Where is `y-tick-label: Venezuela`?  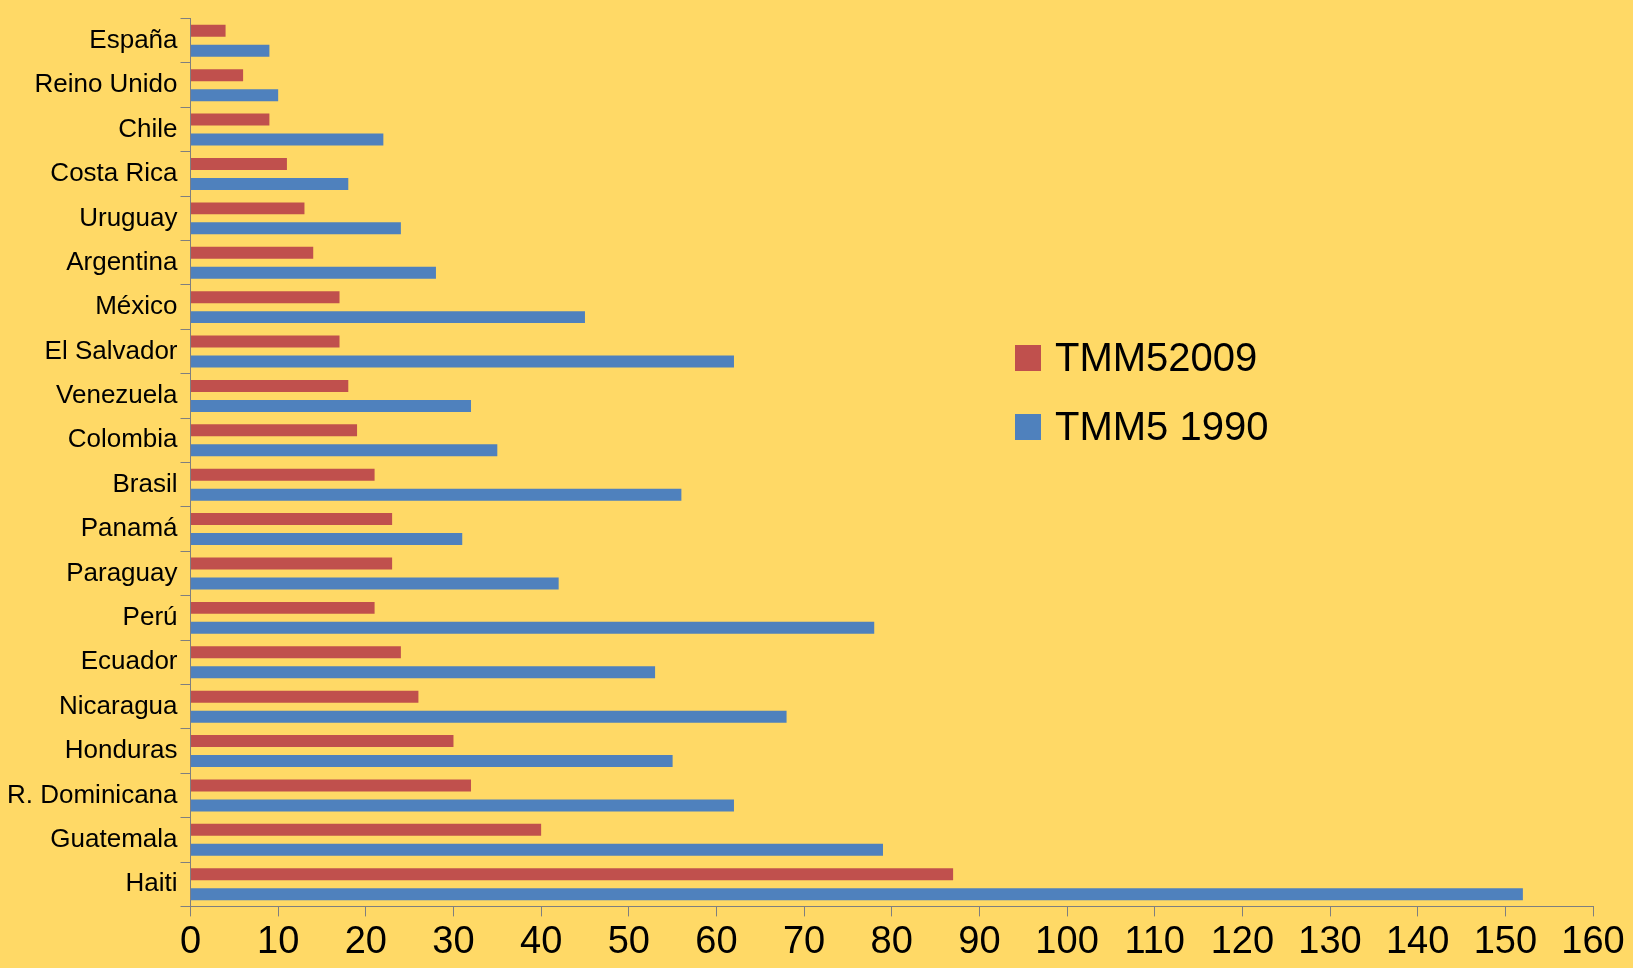 y-tick-label: Venezuela is located at coordinates (117, 394).